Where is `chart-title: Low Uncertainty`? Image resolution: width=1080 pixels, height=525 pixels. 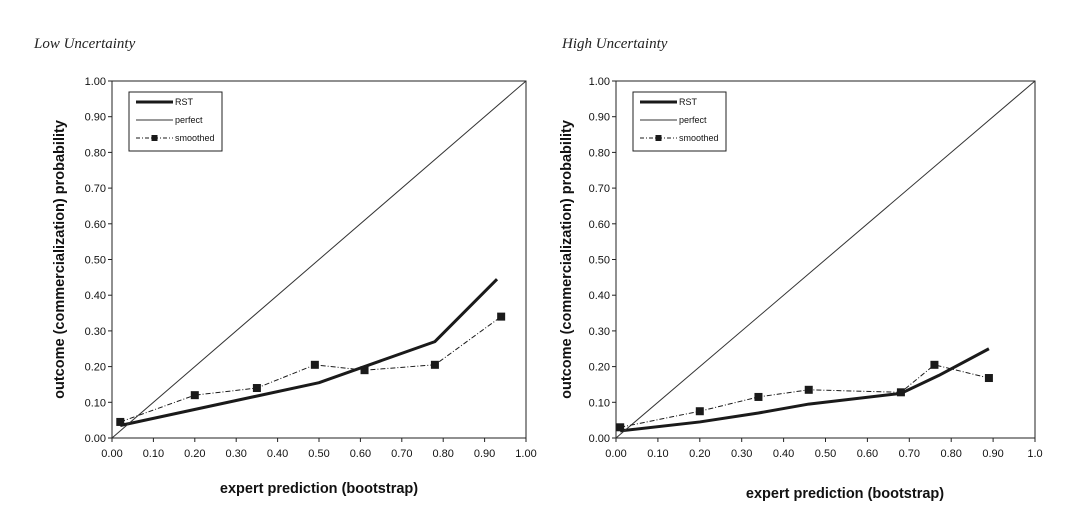
chart-title: Low Uncertainty is located at coordinates (85, 44).